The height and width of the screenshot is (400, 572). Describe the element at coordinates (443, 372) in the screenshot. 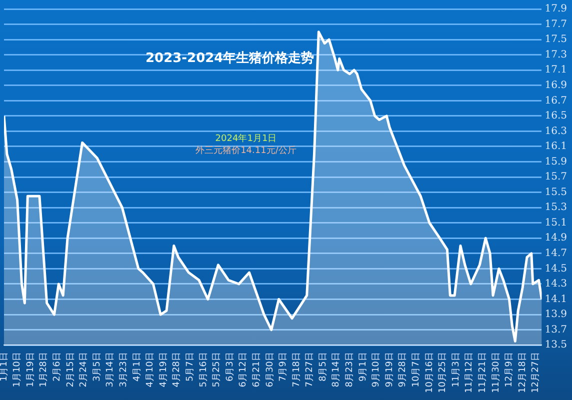

I see `x-tick-label: 10月25日` at that location.